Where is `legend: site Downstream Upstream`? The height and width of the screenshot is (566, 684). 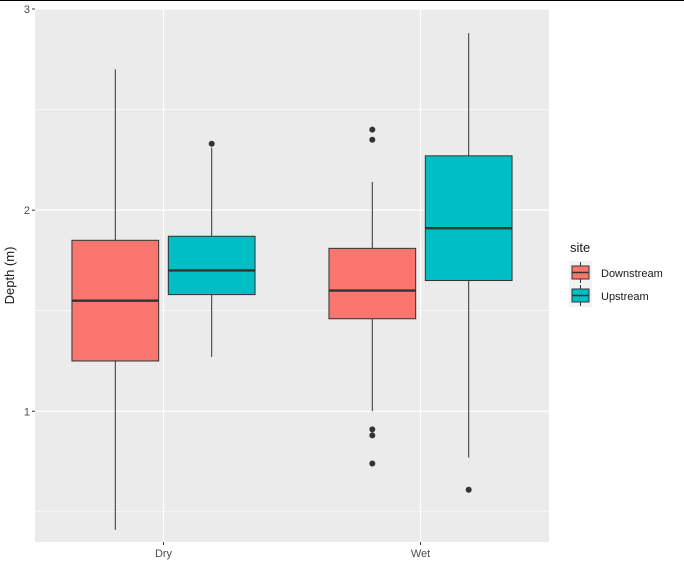
legend: site Downstream Upstream is located at coordinates (616, 273).